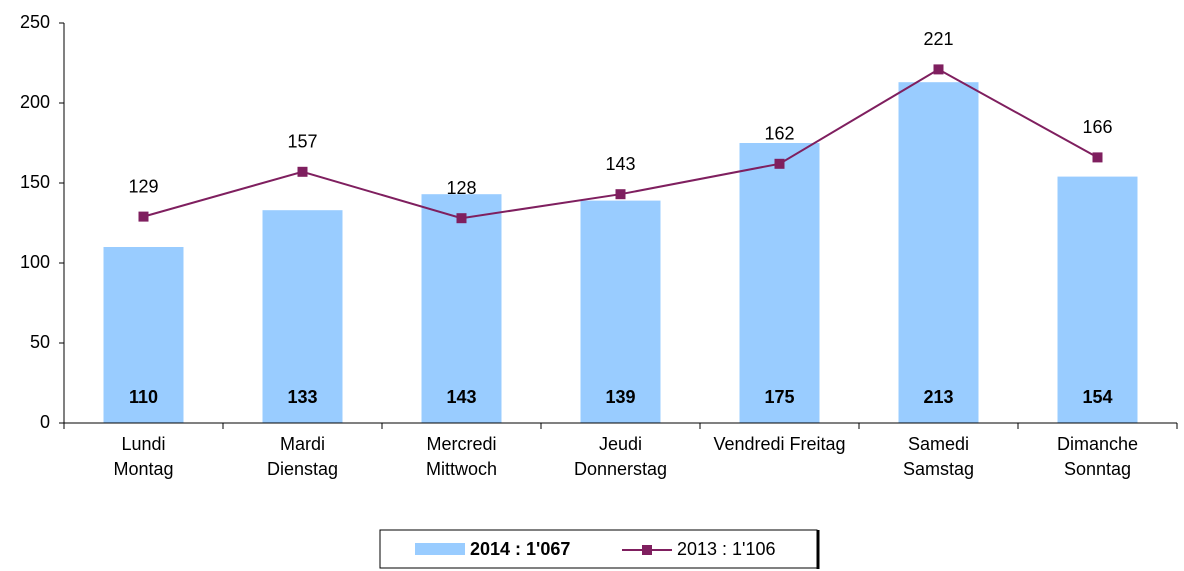  What do you see at coordinates (1097, 127) in the screenshot?
I see `line-value-label: 166` at bounding box center [1097, 127].